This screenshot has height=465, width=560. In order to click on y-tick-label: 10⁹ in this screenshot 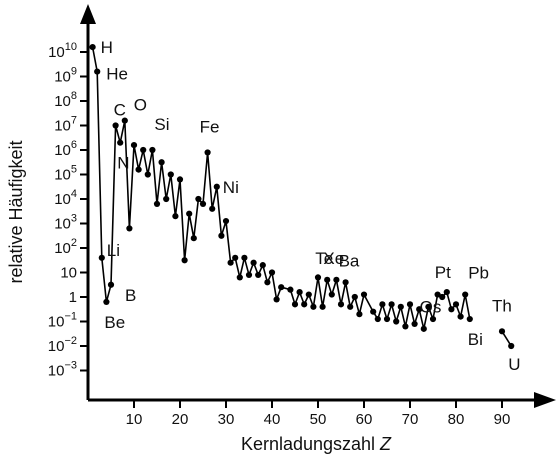, I will do `click(65, 76)`.